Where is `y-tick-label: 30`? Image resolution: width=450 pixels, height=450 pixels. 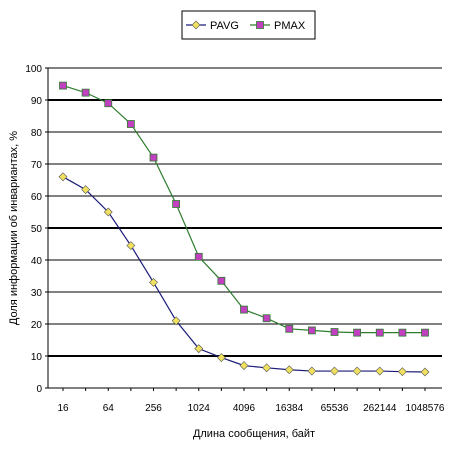
y-tick-label: 30 is located at coordinates (37, 293).